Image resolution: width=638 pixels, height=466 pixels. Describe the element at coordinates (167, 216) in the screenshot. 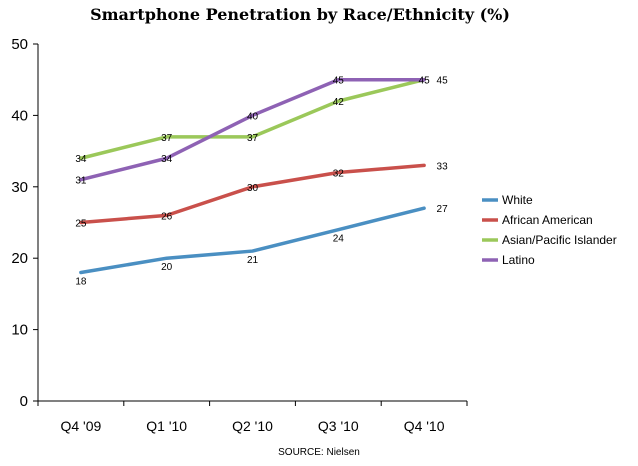

I see `data-label: 26` at that location.